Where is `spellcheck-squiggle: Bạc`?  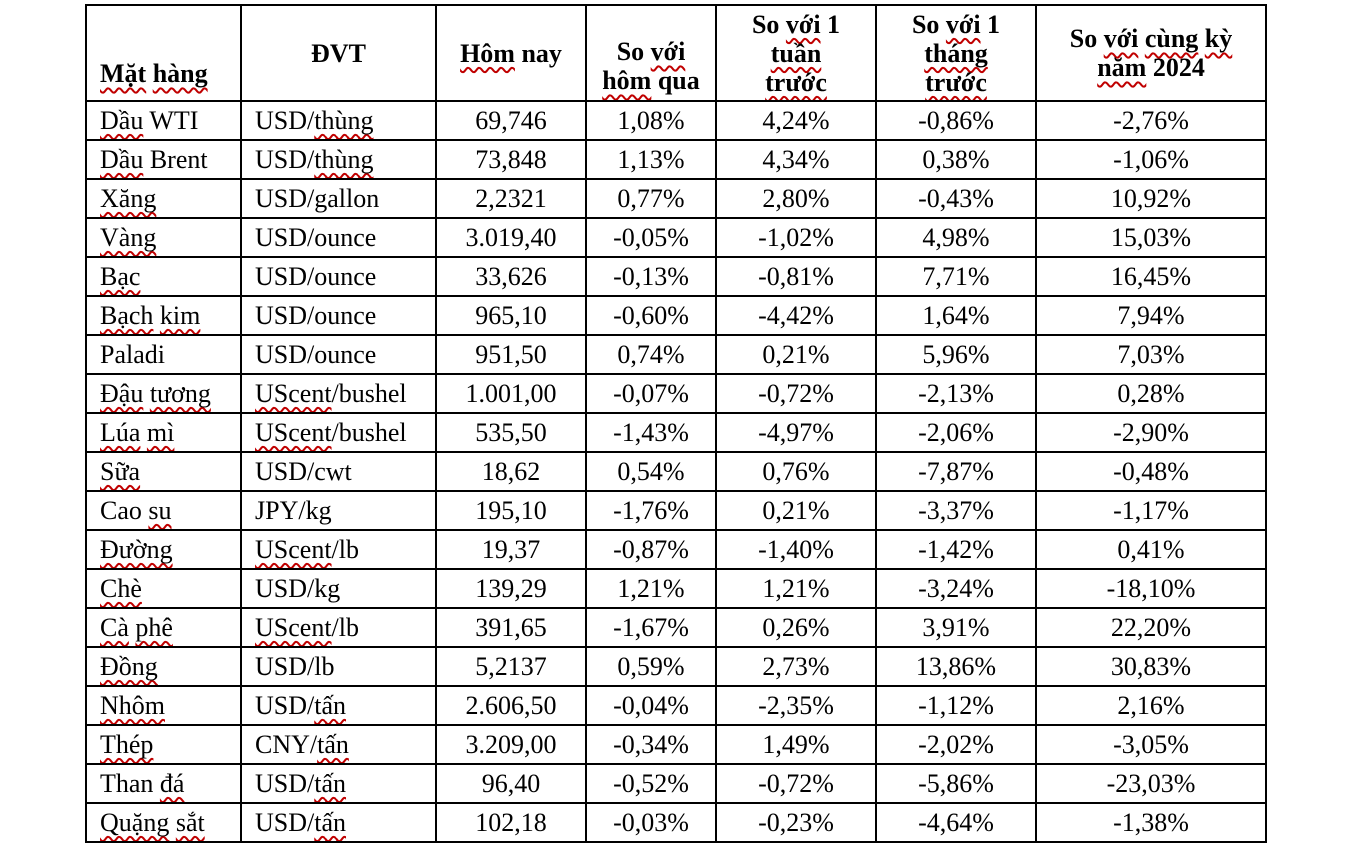 spellcheck-squiggle: Bạc is located at coordinates (120, 276).